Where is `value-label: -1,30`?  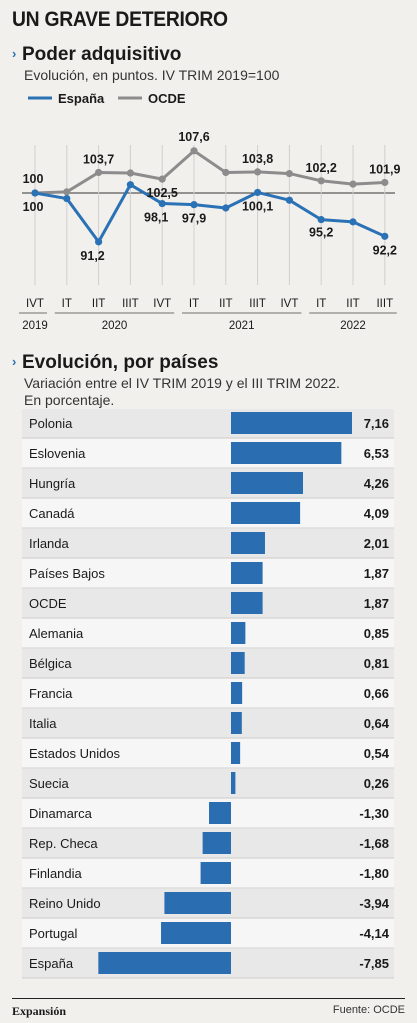
value-label: -1,30 is located at coordinates (374, 813).